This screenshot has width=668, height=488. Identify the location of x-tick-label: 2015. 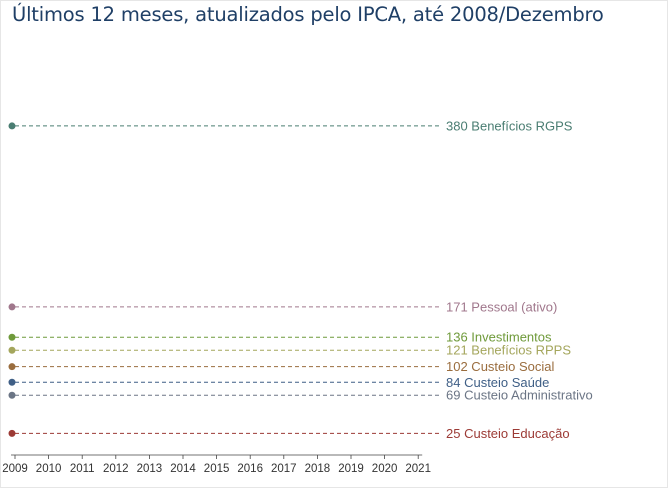
(217, 469).